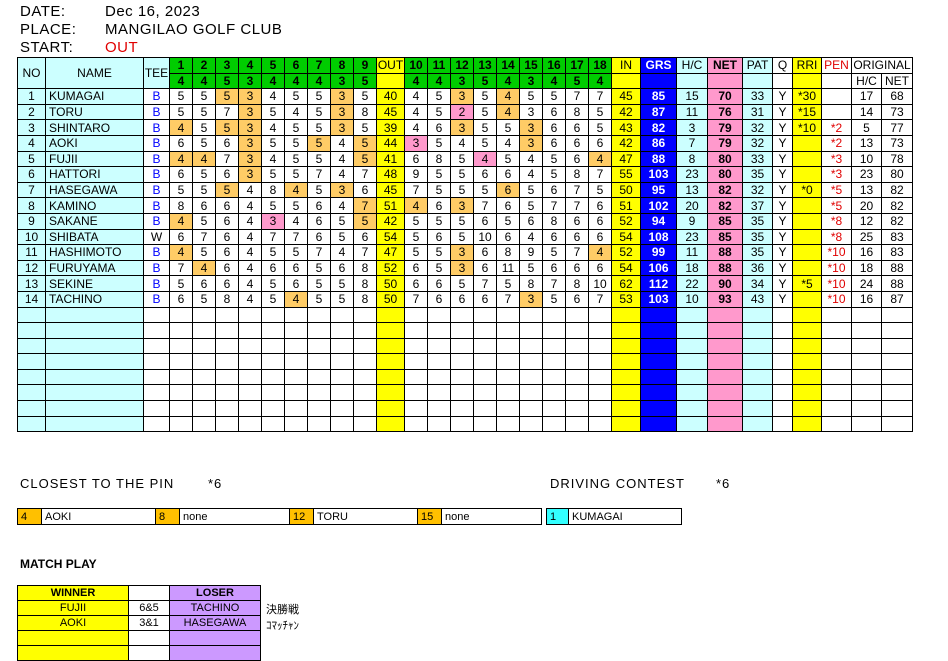 The width and height of the screenshot is (948, 661). What do you see at coordinates (491, 516) in the screenshot?
I see `closest-name: none` at bounding box center [491, 516].